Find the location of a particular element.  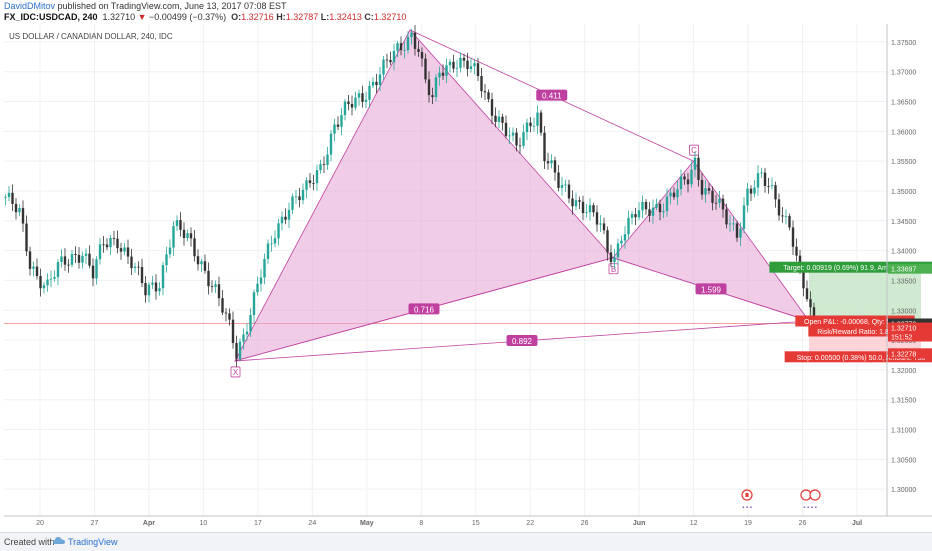

y-tick-label: 1.30500 is located at coordinates (903, 460).